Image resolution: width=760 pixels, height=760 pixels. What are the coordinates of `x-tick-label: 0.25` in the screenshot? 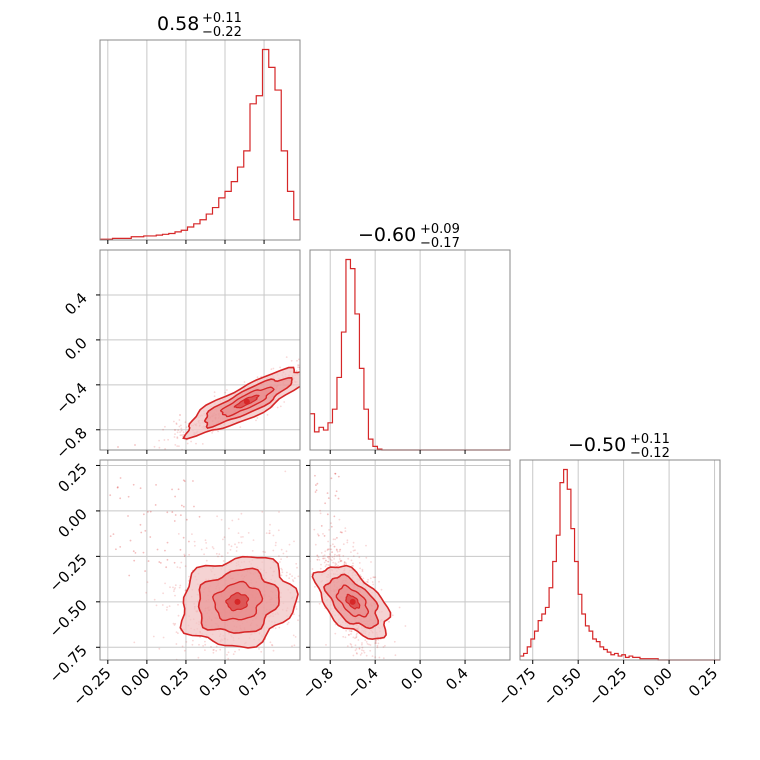 It's located at (703, 682).